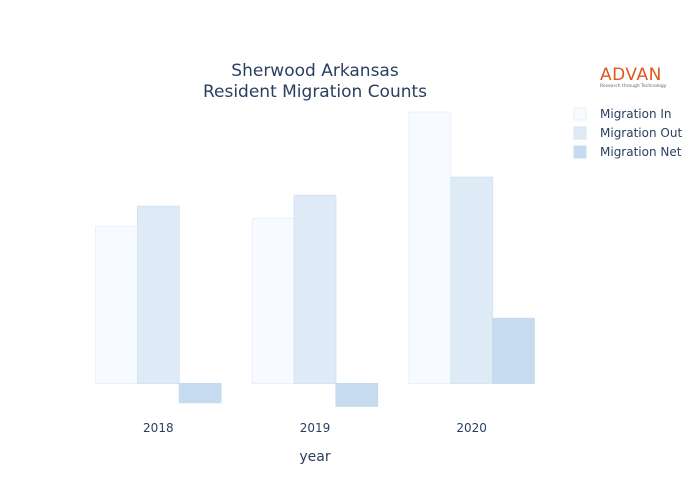 The image size is (700, 500). I want to click on bar-migration-in-2020, so click(430, 247).